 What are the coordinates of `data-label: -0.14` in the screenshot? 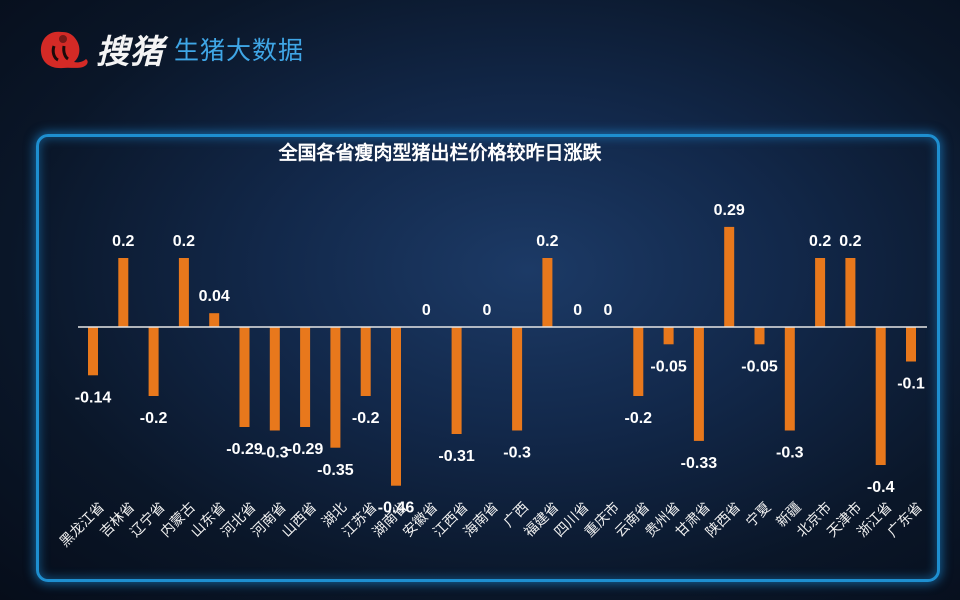 It's located at (93, 397).